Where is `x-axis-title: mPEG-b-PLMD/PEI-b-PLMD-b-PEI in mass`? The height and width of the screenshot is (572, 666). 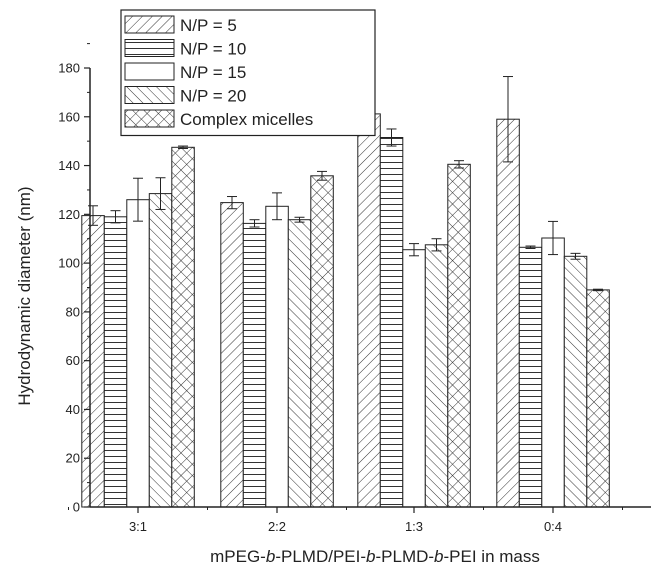 x-axis-title: mPEG-b-PLMD/PEI-b-PLMD-b-PEI in mass is located at coordinates (375, 556).